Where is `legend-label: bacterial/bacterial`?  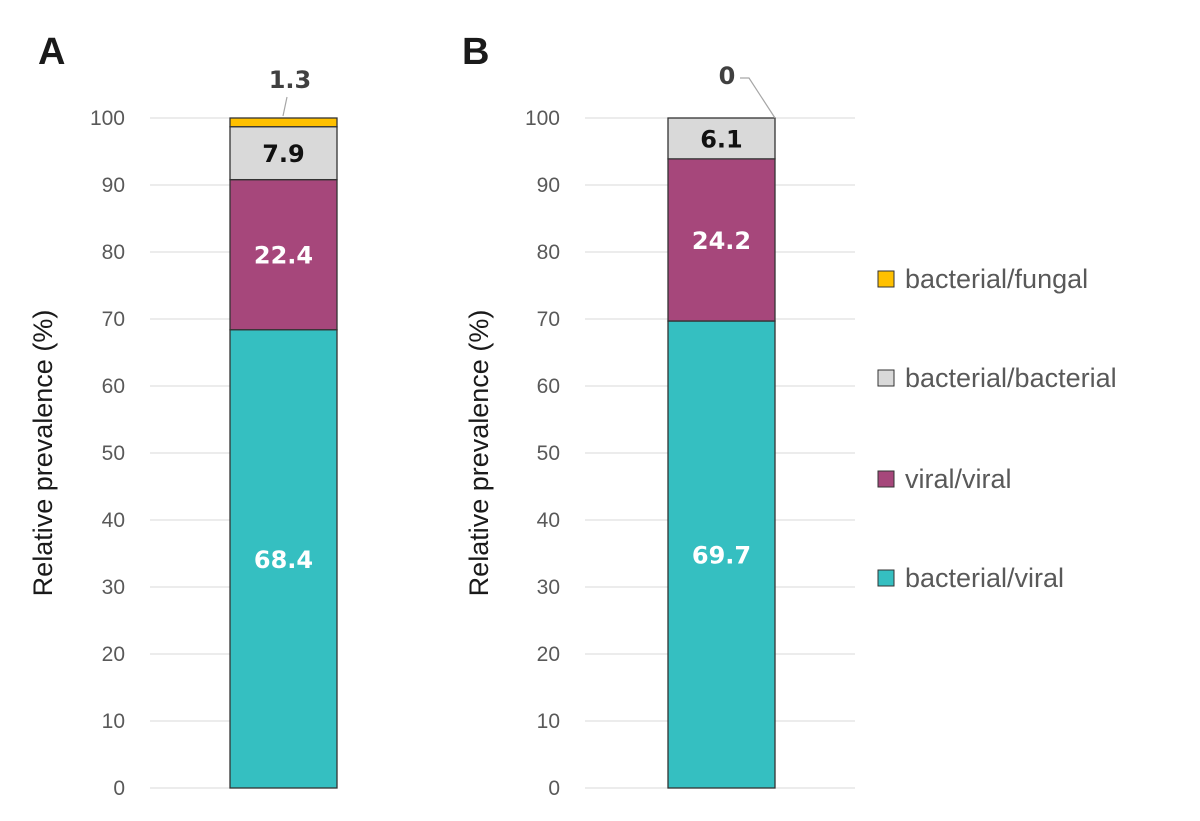 legend-label: bacterial/bacterial is located at coordinates (1011, 378).